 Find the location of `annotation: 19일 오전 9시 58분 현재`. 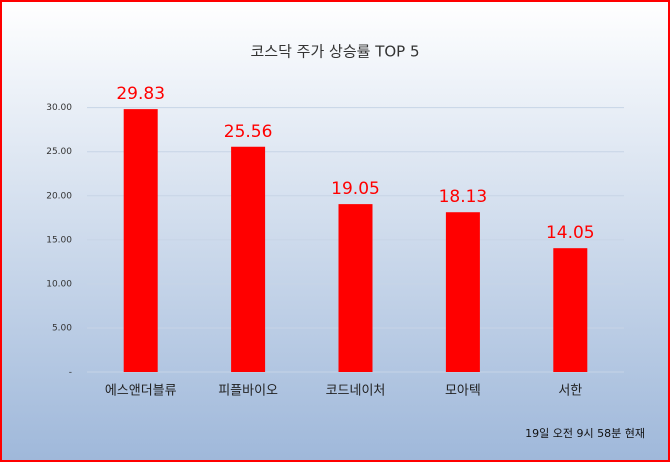

annotation: 19일 오전 9시 58분 현재 is located at coordinates (585, 433).